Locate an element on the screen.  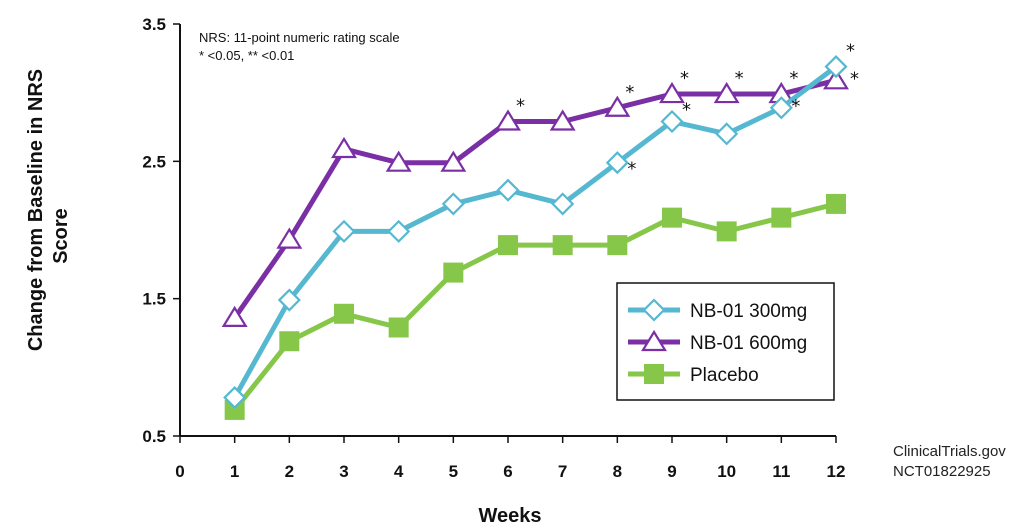
legend: NB-01 300mg NB-01 600mg Placebo is located at coordinates (725, 341).